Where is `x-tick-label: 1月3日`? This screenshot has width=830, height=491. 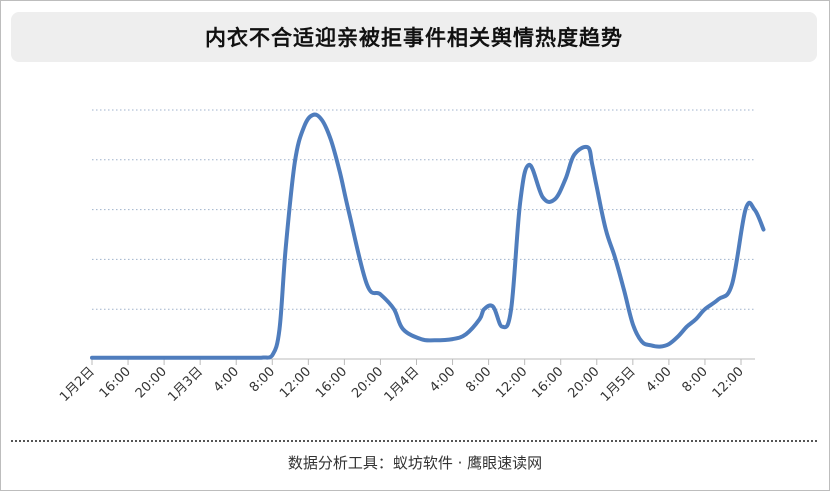 x-tick-label: 1月3日 is located at coordinates (185, 384).